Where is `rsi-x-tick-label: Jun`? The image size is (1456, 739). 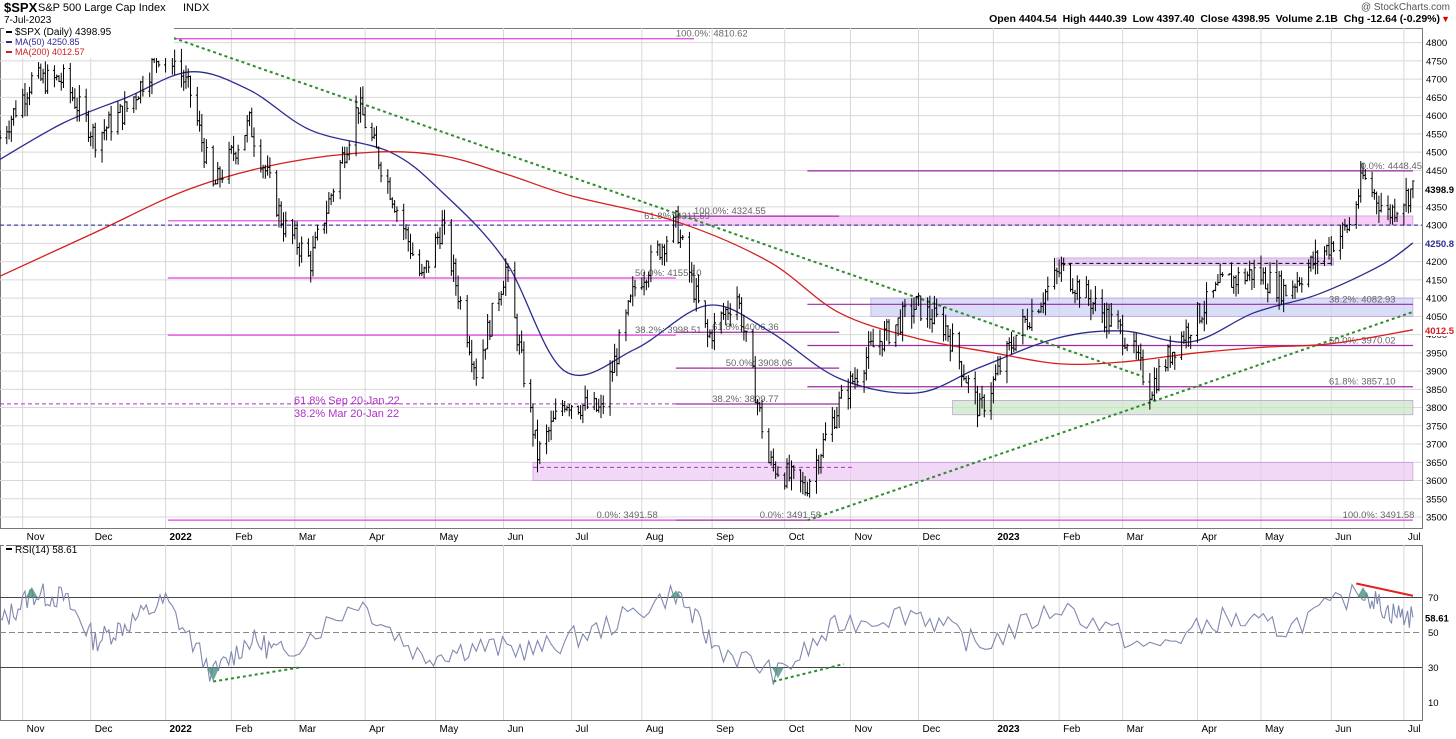 rsi-x-tick-label: Jun is located at coordinates (1343, 729).